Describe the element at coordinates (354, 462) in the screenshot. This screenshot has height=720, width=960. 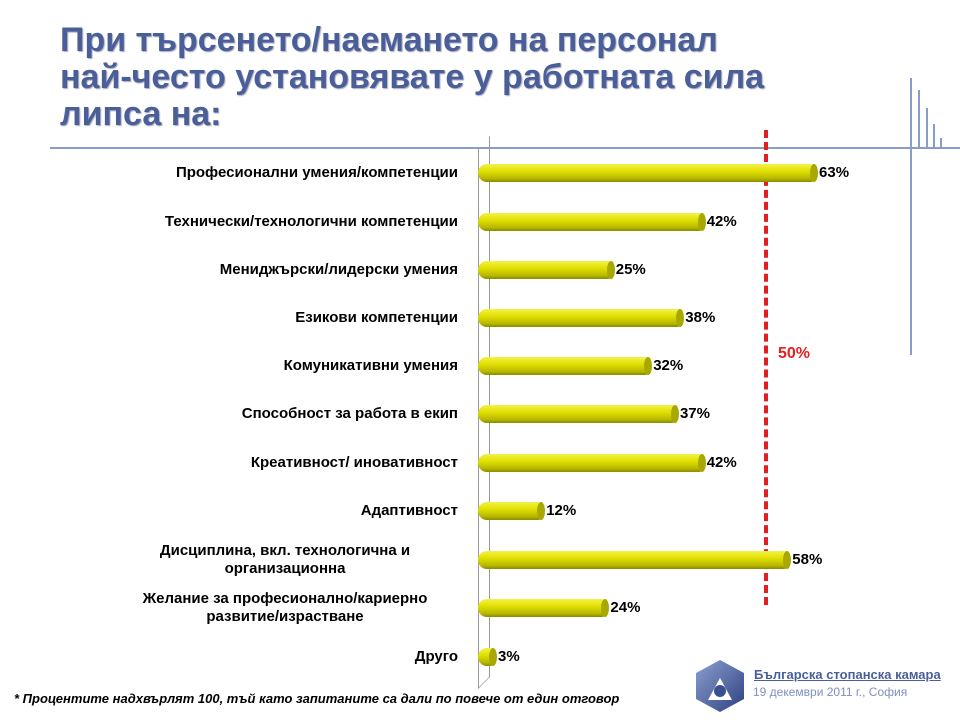
I see `category-label: Креативност/ иновативност` at that location.